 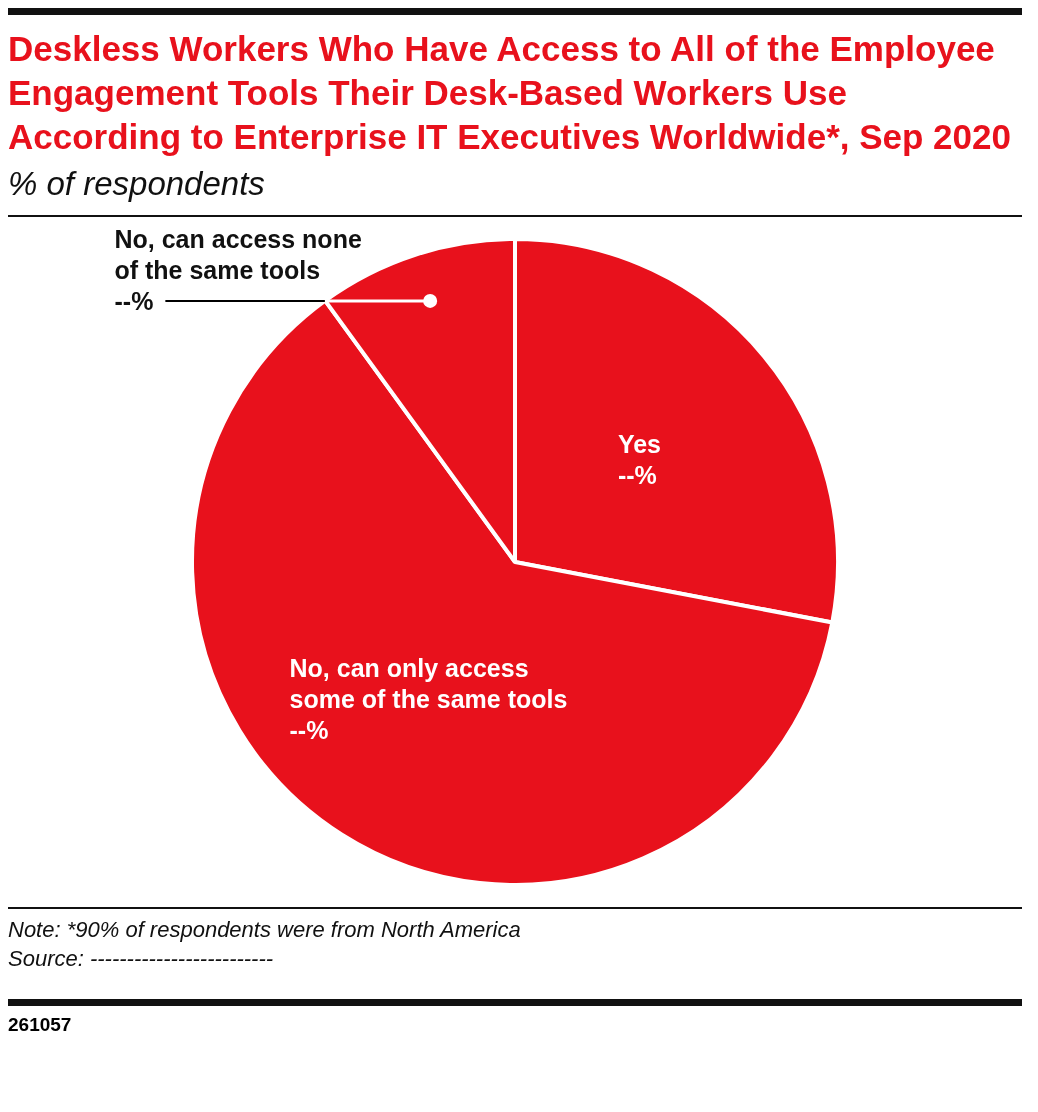 What do you see at coordinates (141, 959) in the screenshot?
I see `source-note: Source: -------------------------` at bounding box center [141, 959].